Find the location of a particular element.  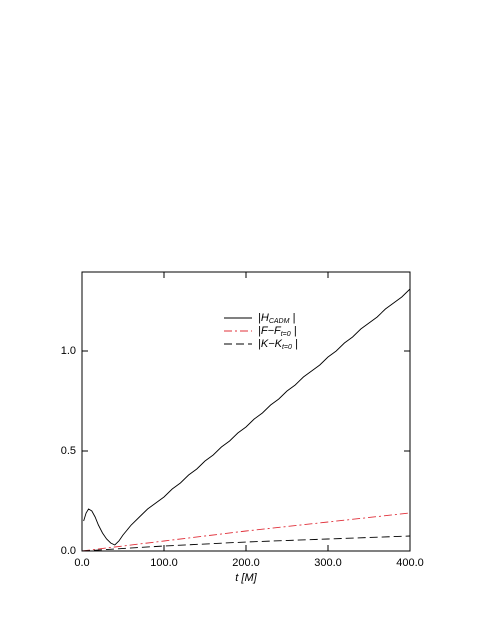

x-tick-label: 100.0 is located at coordinates (164, 563).